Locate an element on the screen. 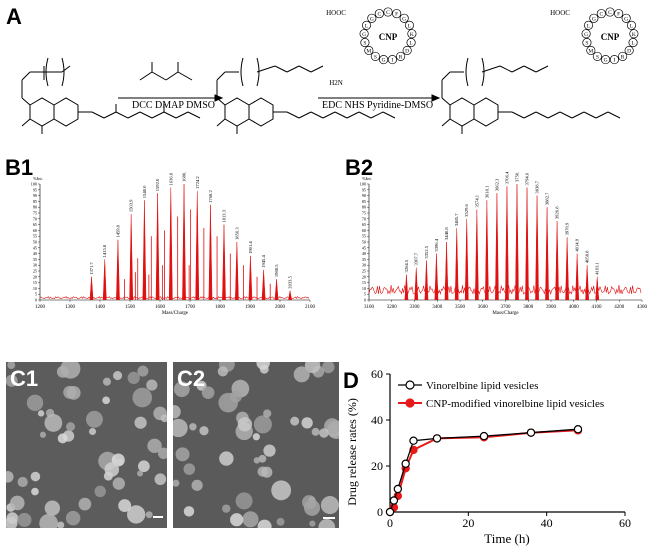 The height and width of the screenshot is (549, 650). spectrum-peak-label: 4103.1 is located at coordinates (597, 267).